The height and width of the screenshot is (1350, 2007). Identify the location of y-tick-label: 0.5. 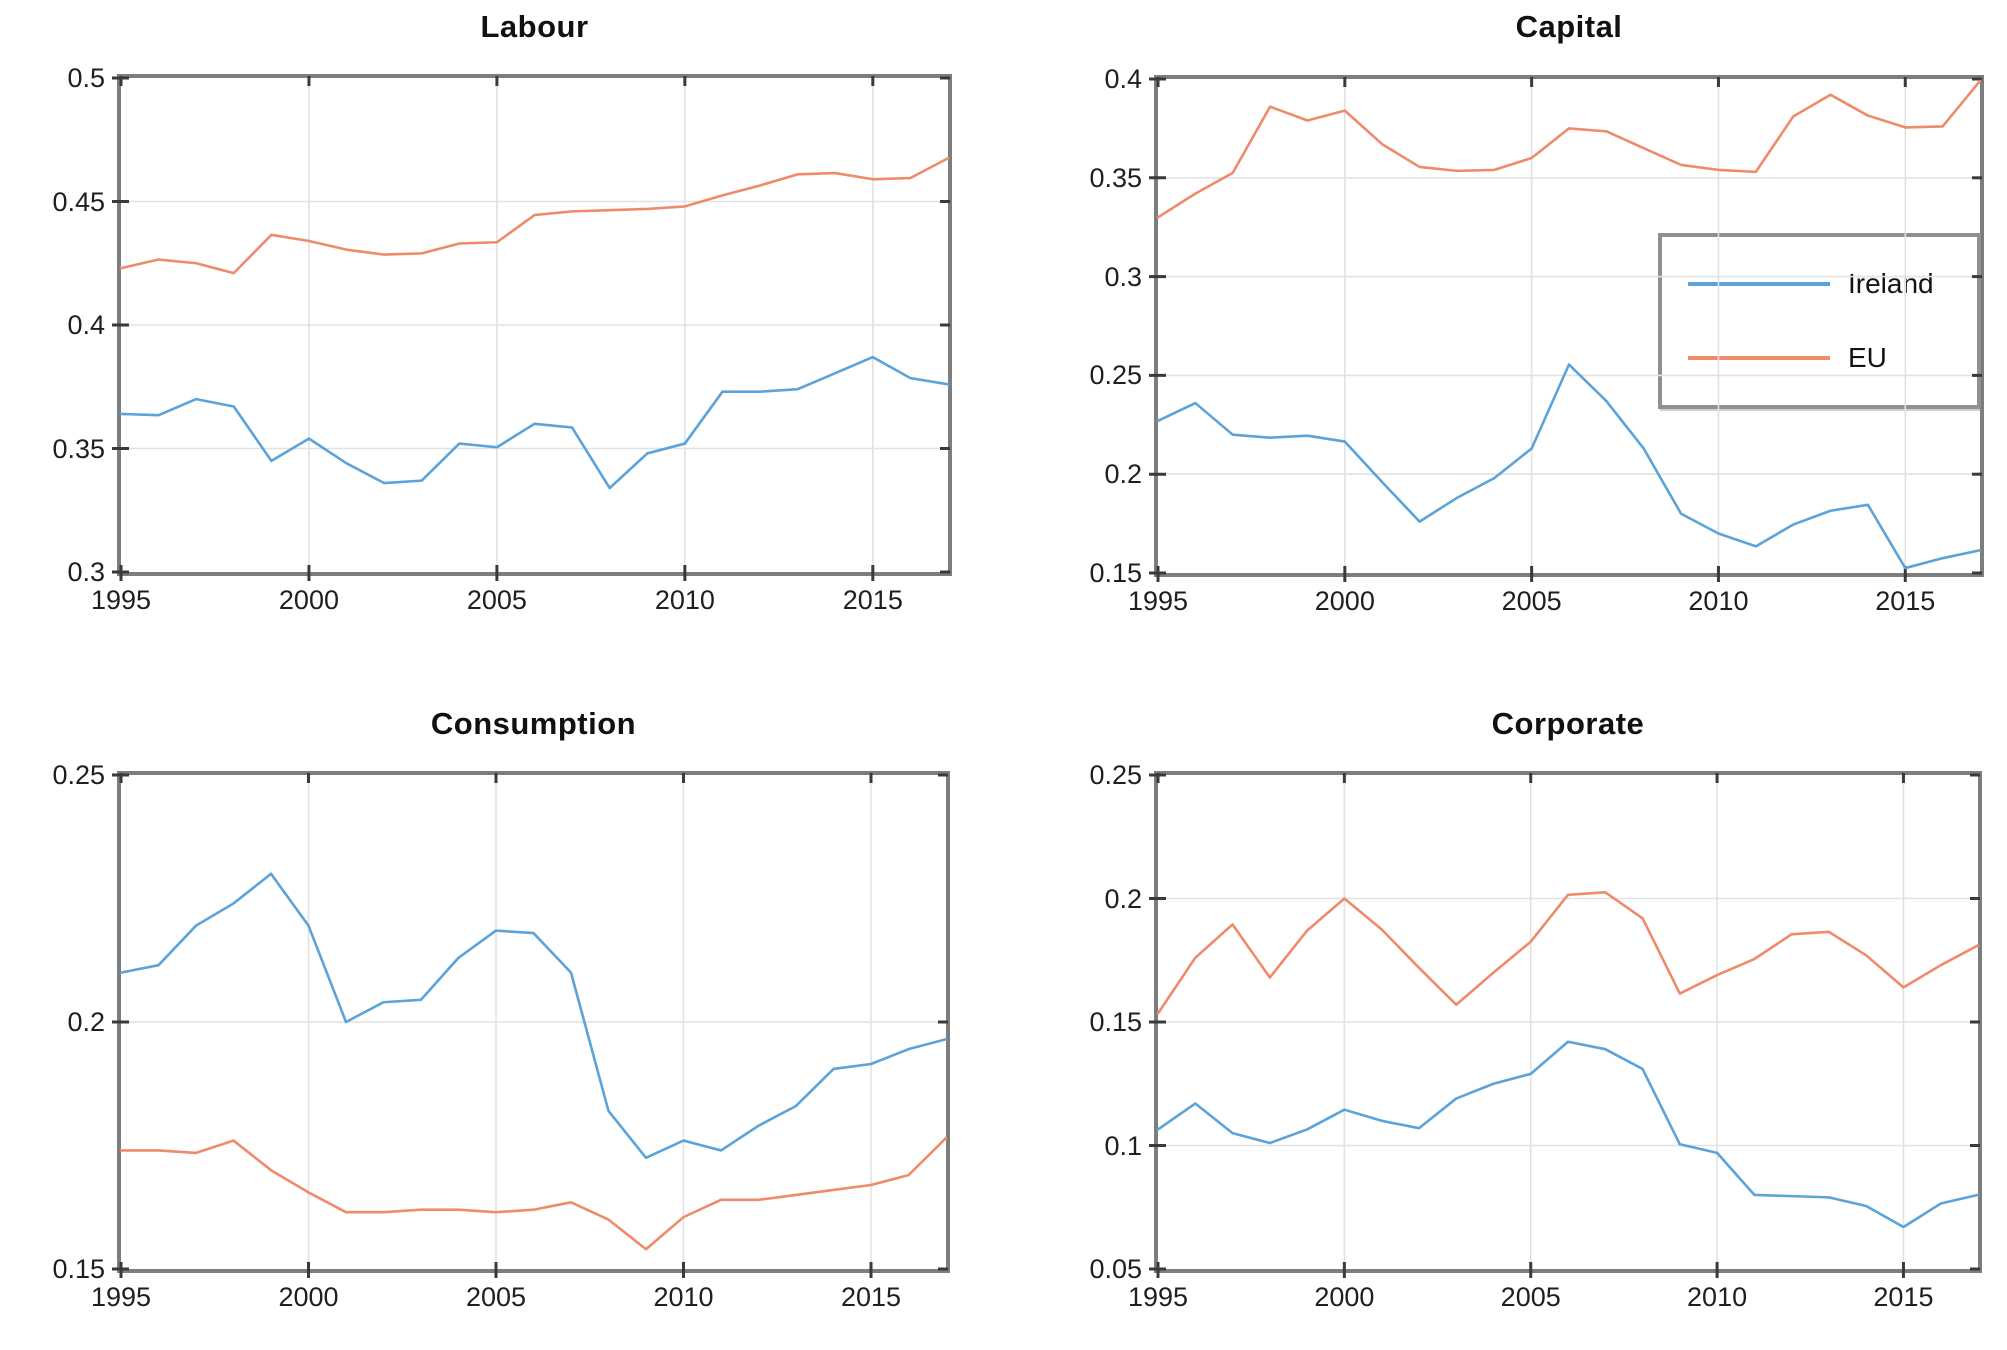
(86, 78).